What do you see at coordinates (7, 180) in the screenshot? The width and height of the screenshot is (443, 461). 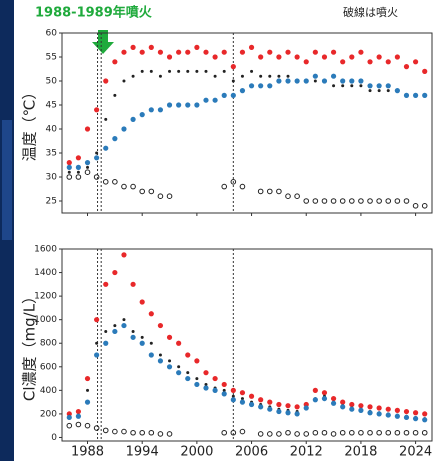 I see `photo-strip-detail` at bounding box center [7, 180].